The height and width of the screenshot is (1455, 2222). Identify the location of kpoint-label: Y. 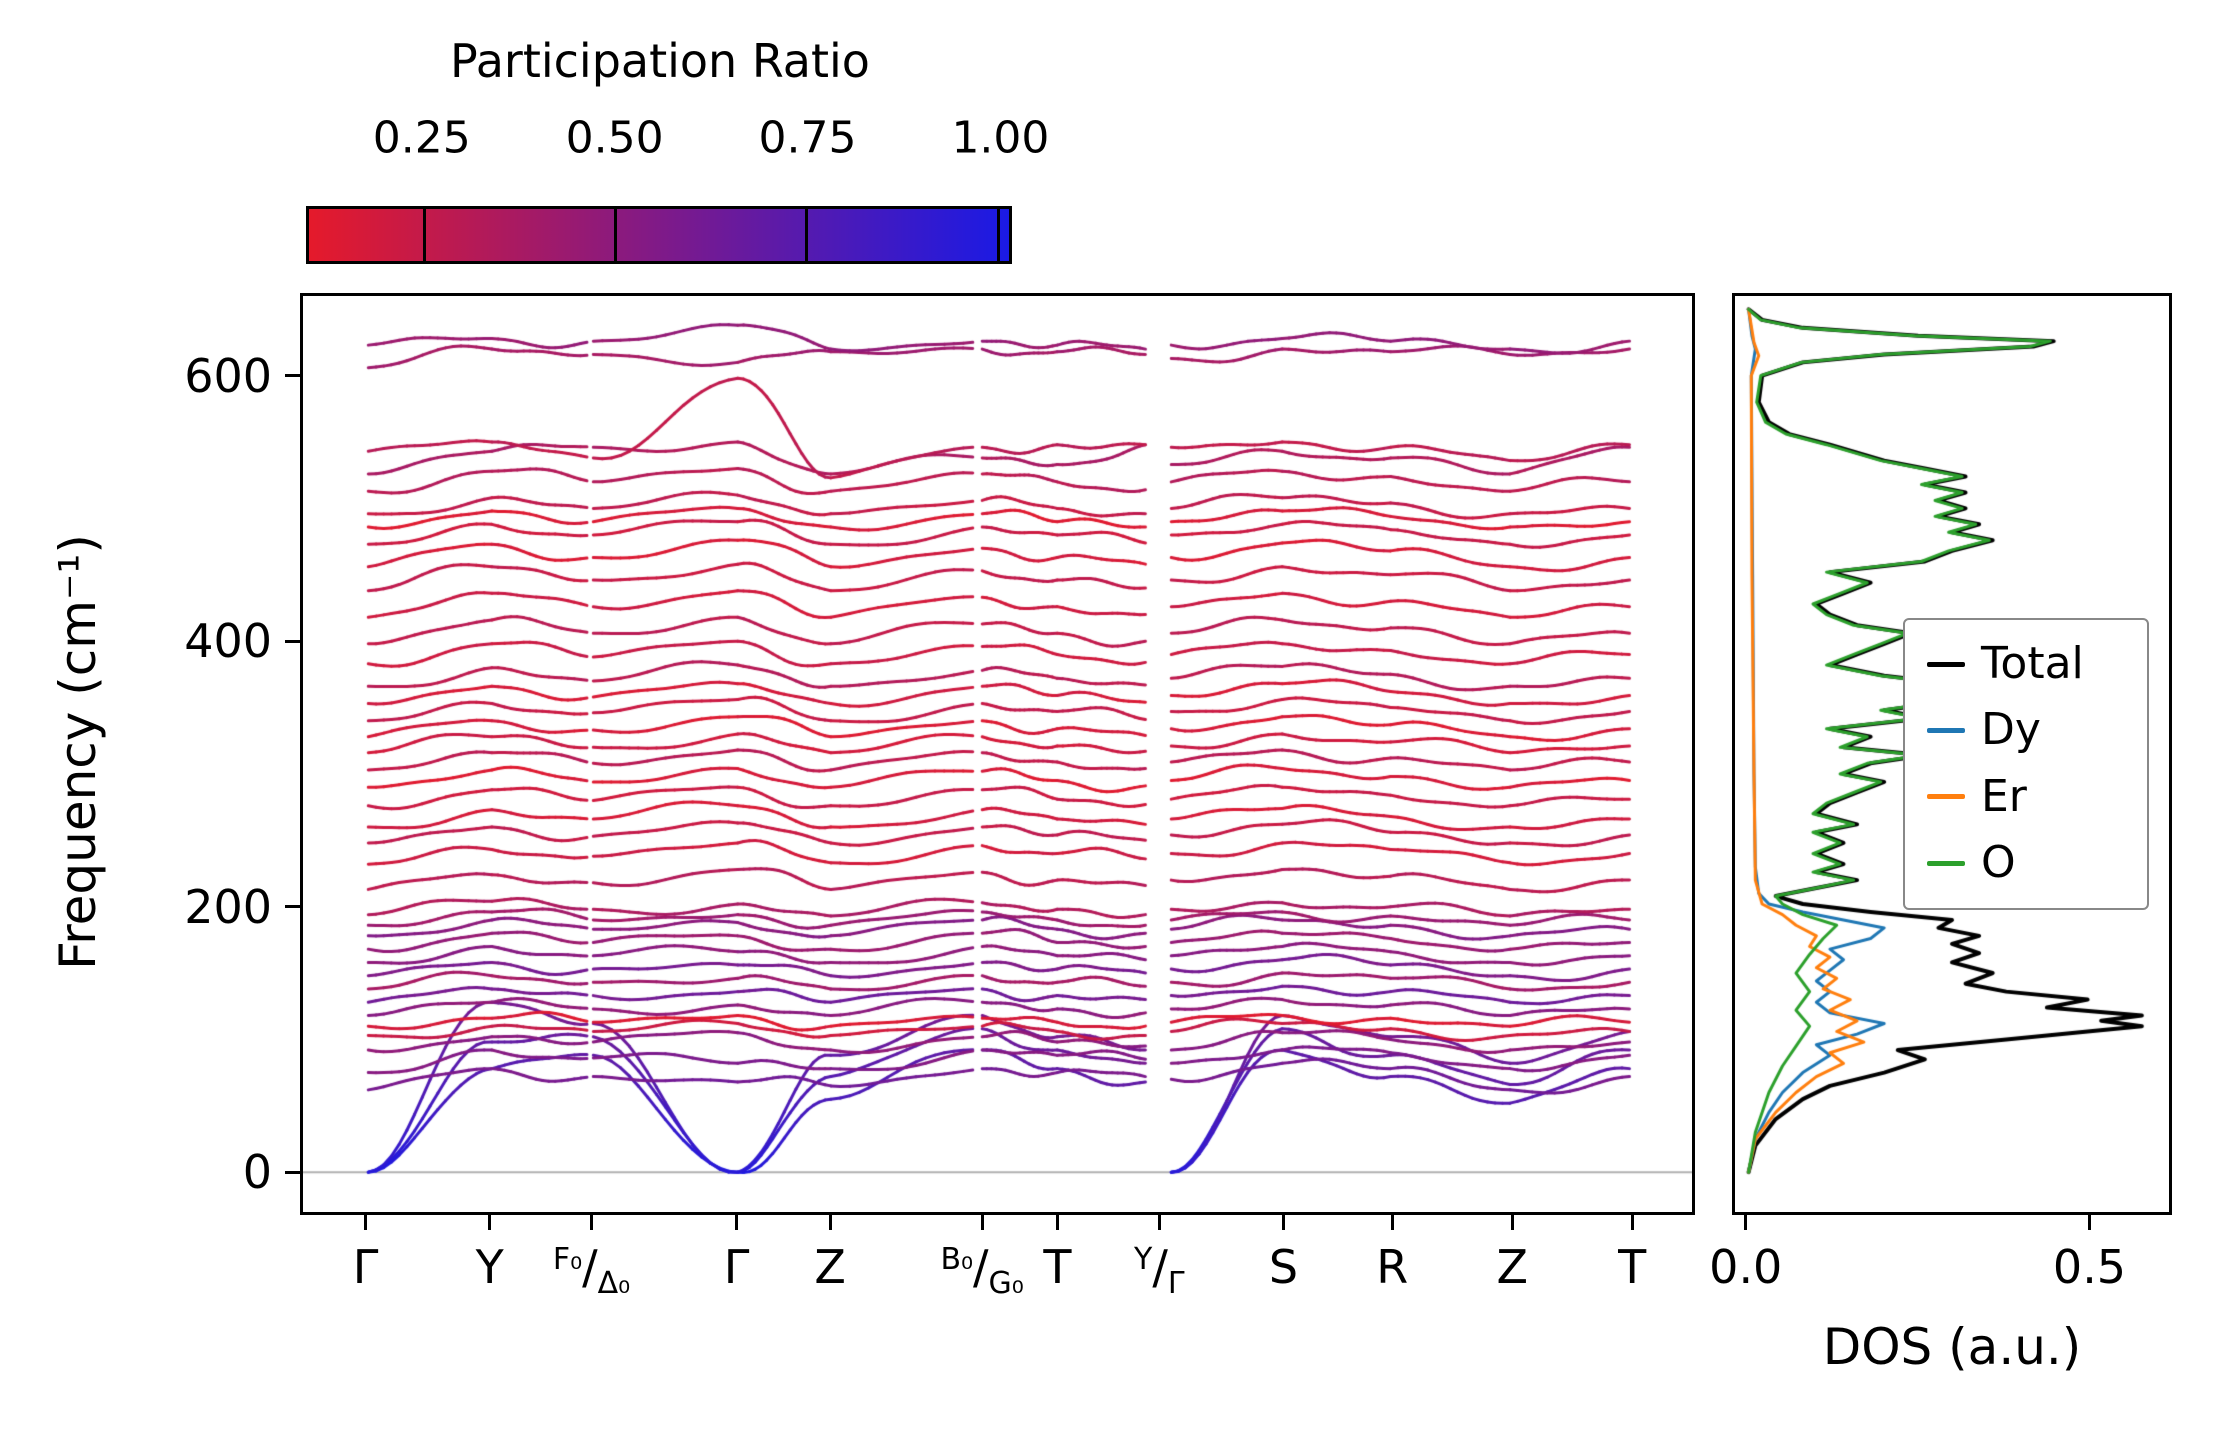
(489, 1267).